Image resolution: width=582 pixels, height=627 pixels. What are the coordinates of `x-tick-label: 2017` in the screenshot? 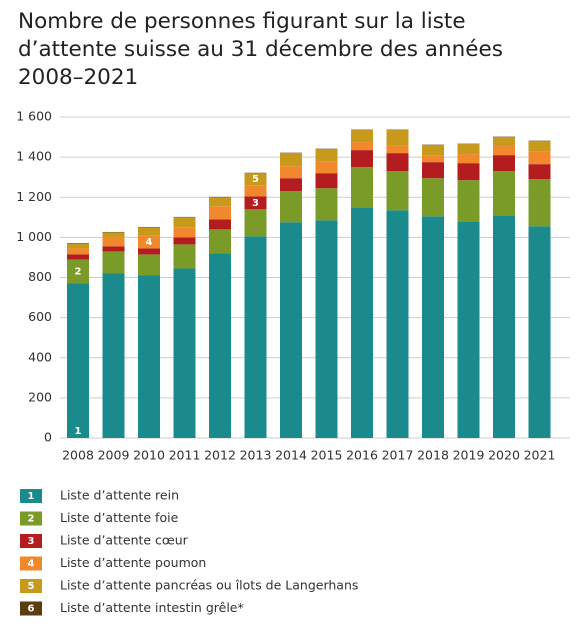 It's located at (398, 455).